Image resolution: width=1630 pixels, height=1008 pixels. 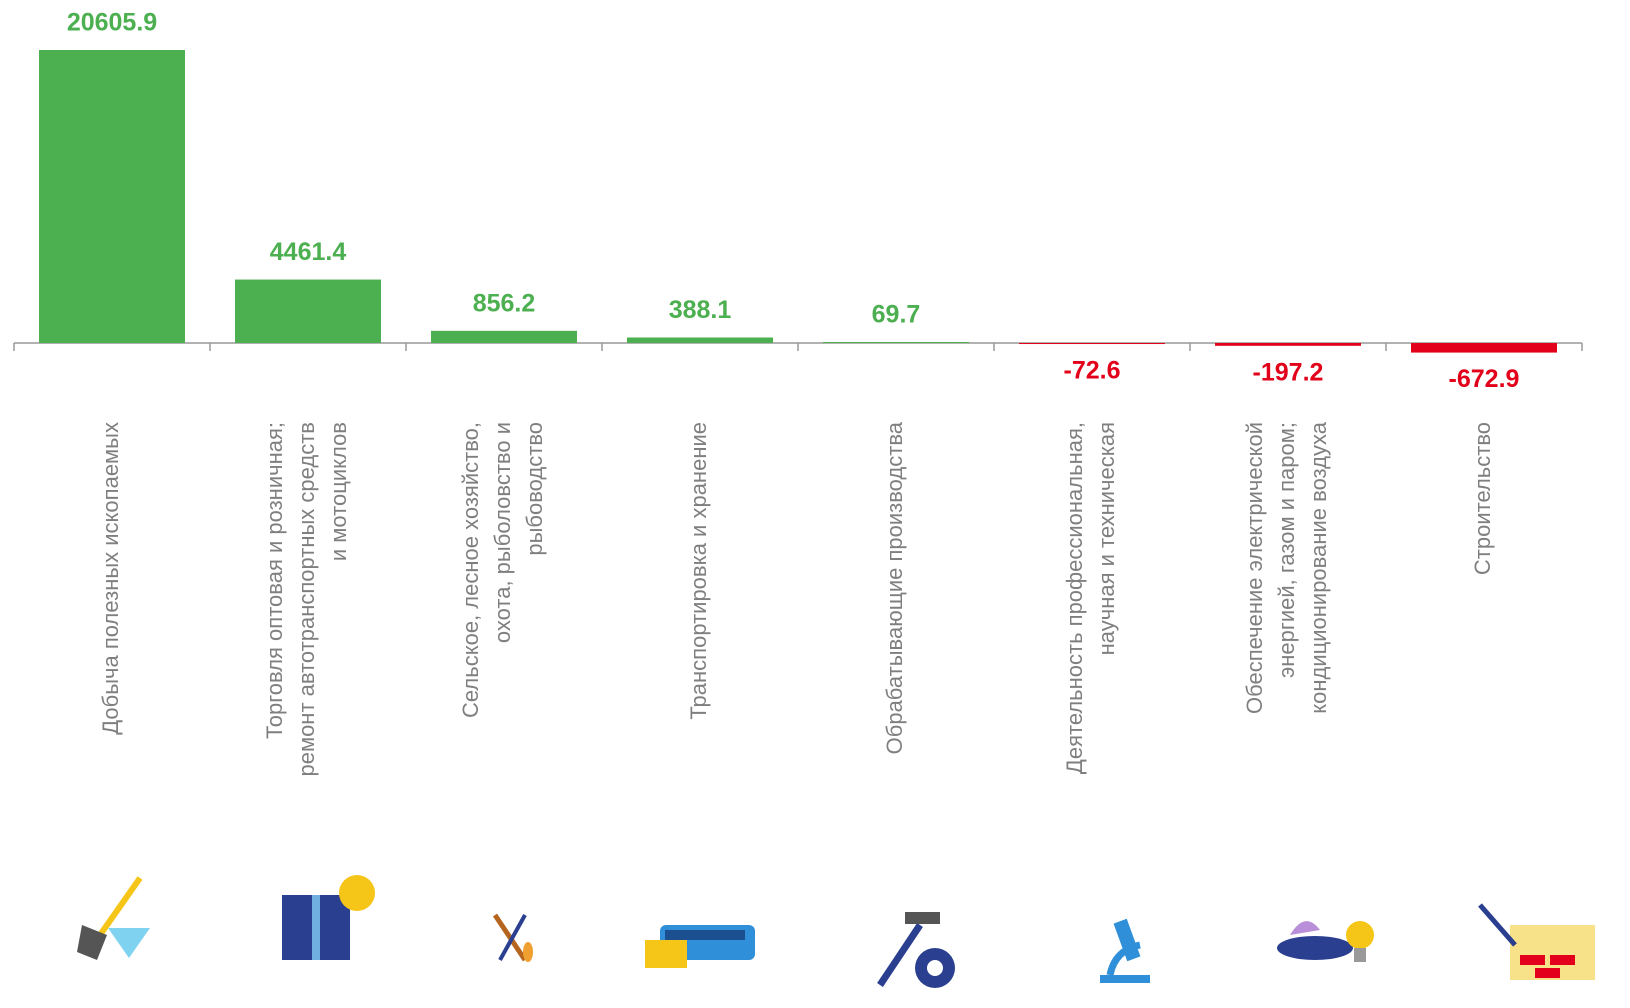 I want to click on category-label: Добыча полезных ископаемых, so click(x=110, y=578).